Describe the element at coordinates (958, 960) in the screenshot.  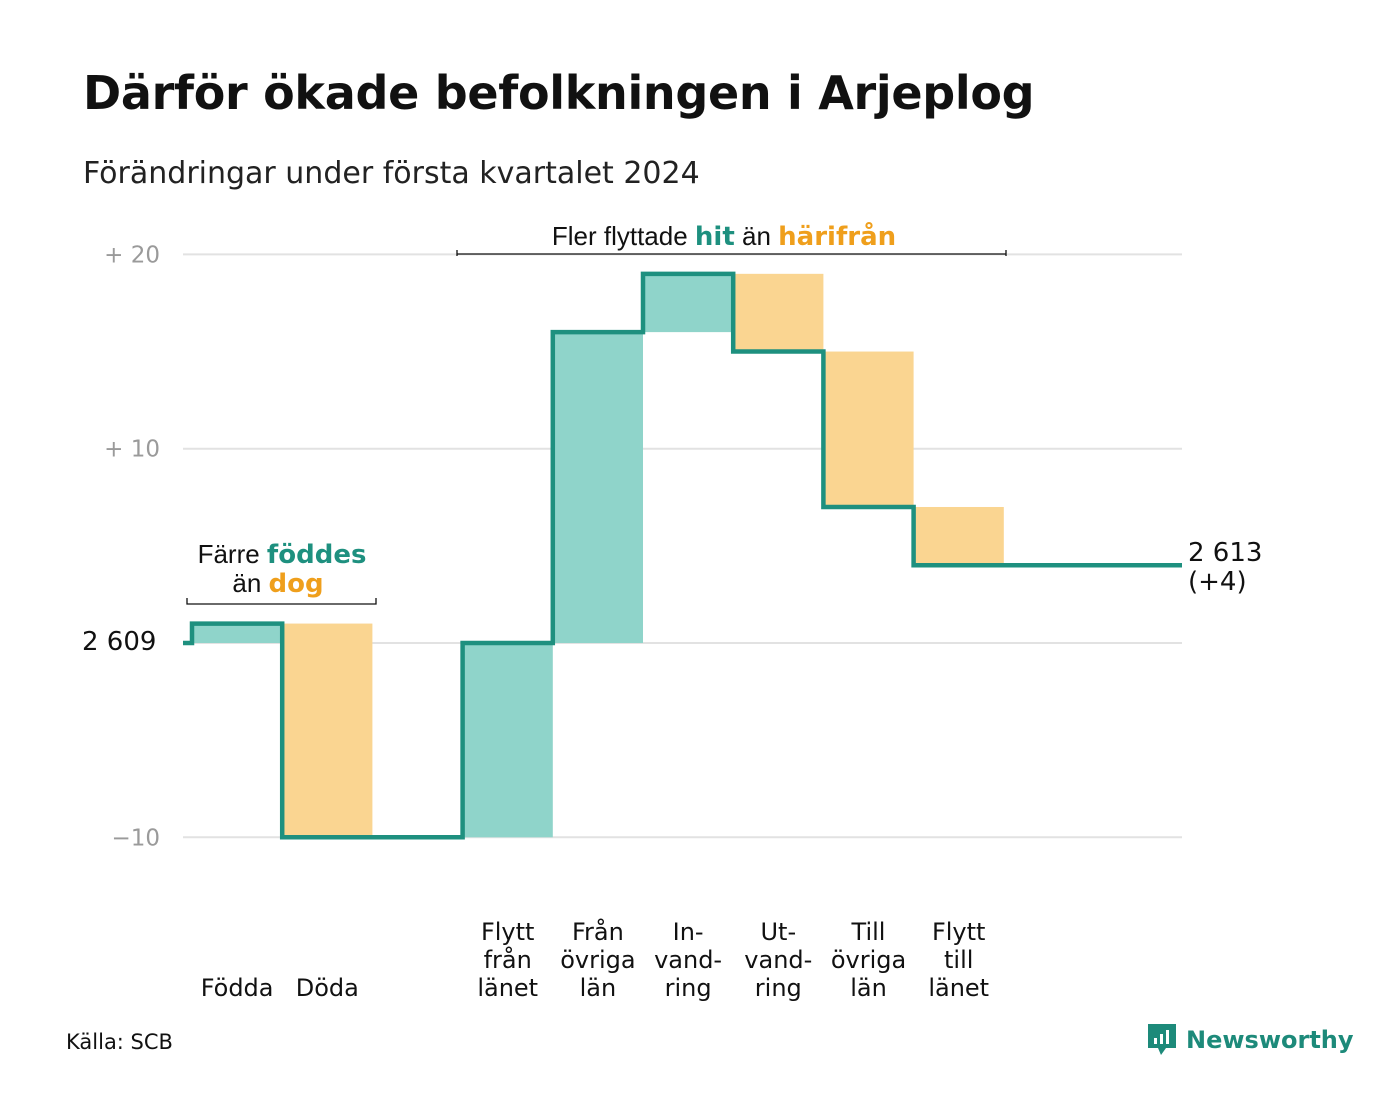
I see `category-label: till` at that location.